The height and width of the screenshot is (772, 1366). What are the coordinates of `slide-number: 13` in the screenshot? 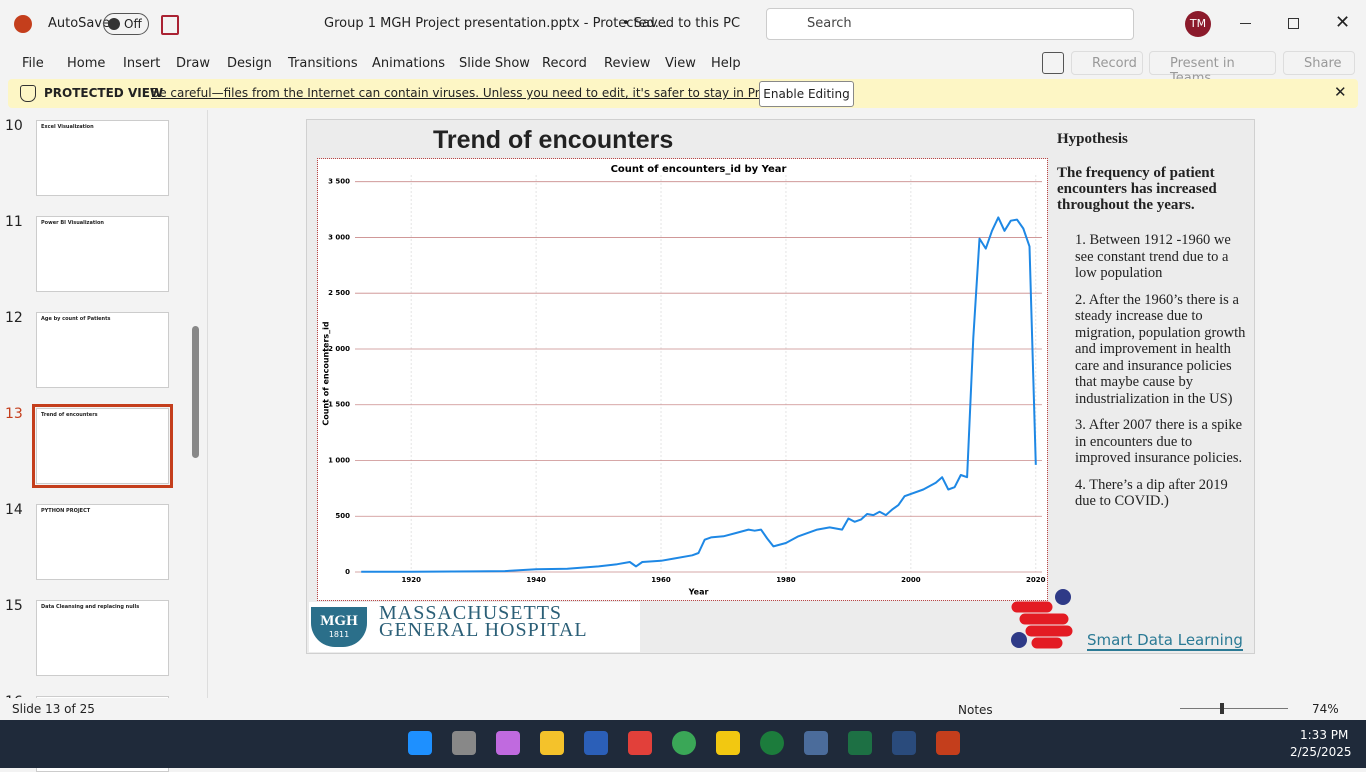 It's located at (14, 414).